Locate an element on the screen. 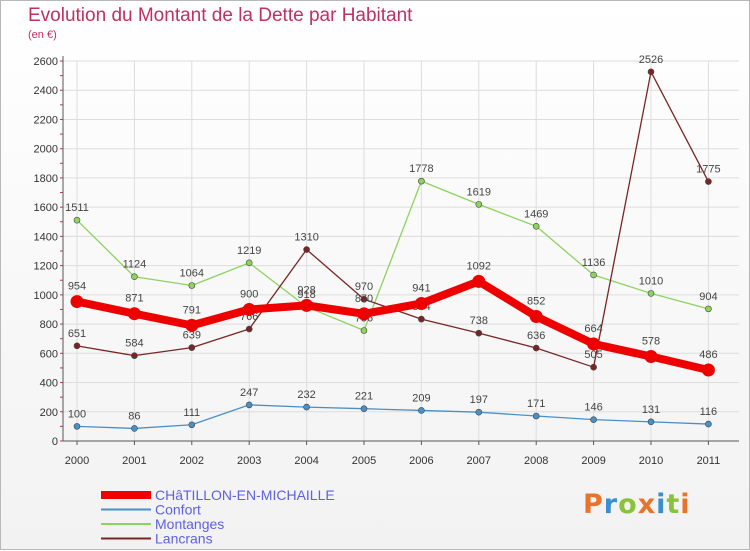 The image size is (750, 551). x-tick-label: 2004 is located at coordinates (306, 461).